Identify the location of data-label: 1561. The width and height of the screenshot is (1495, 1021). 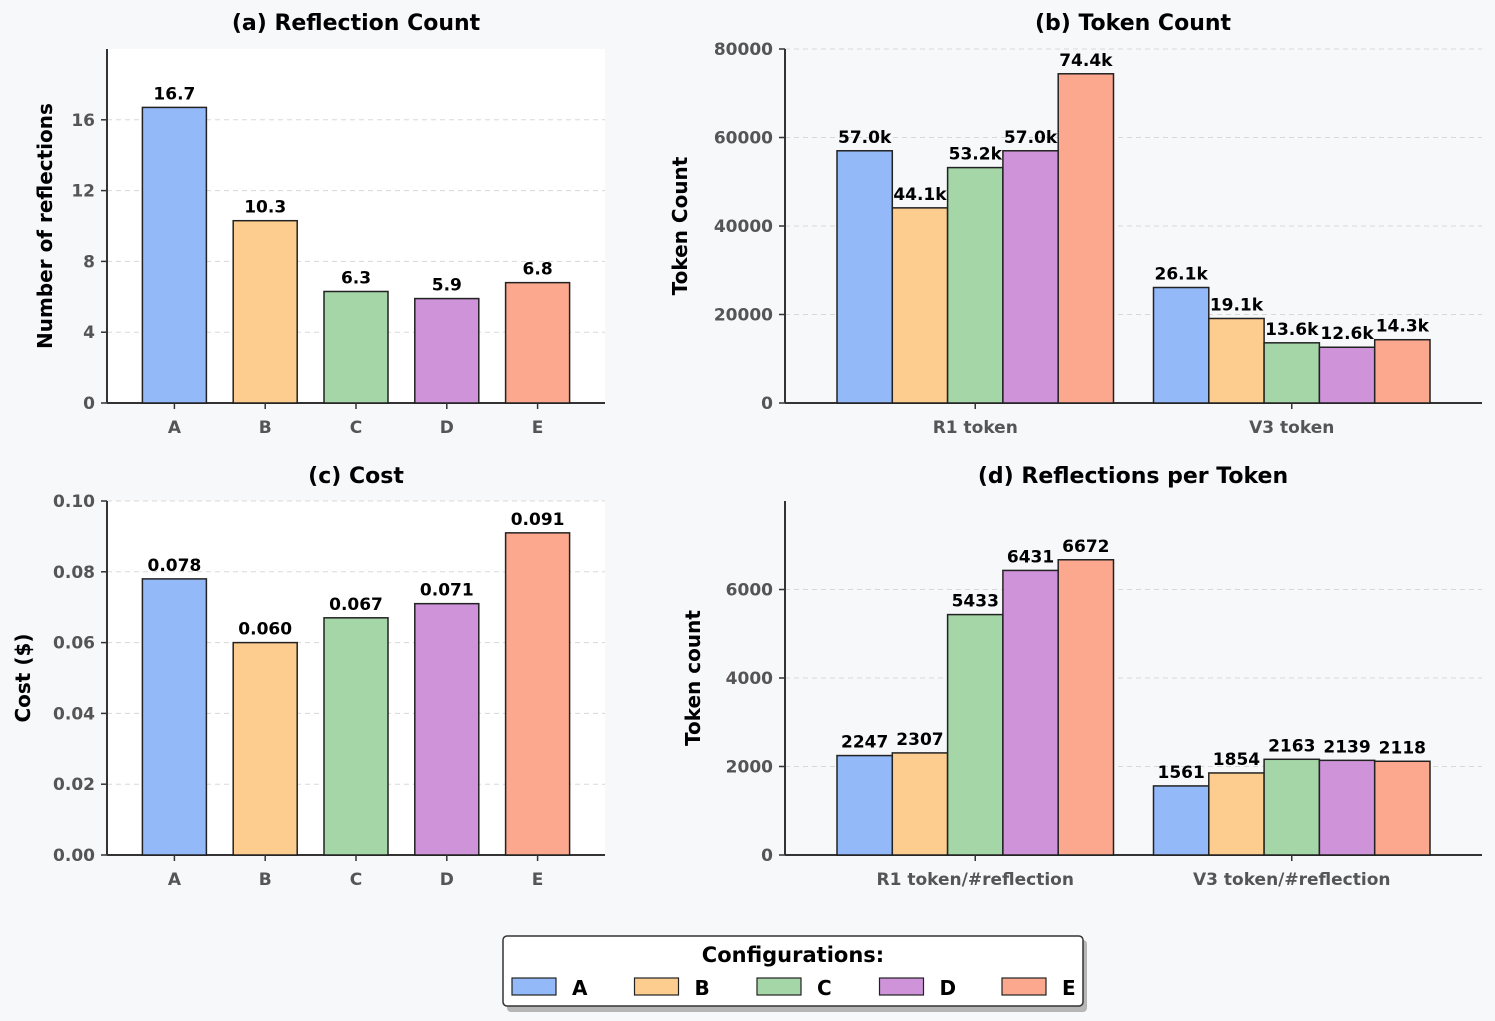
(1180, 773).